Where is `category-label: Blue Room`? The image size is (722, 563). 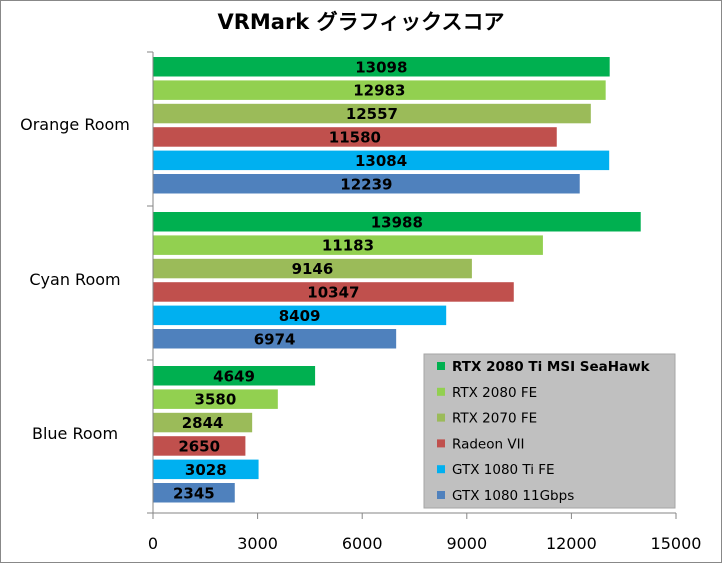
category-label: Blue Room is located at coordinates (75, 433).